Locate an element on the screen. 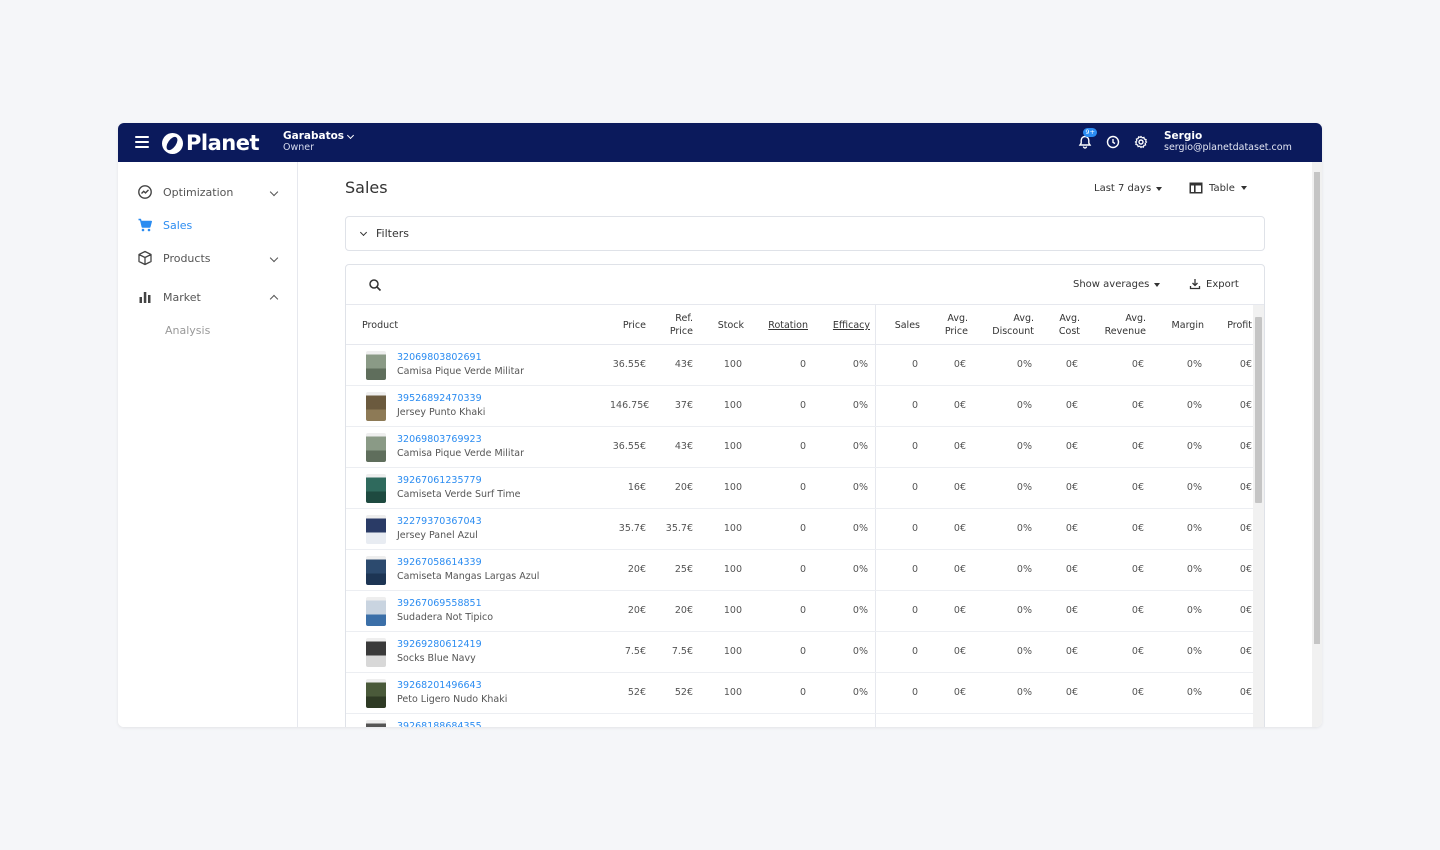  product-id-link: 39268188684355 is located at coordinates (439, 724).